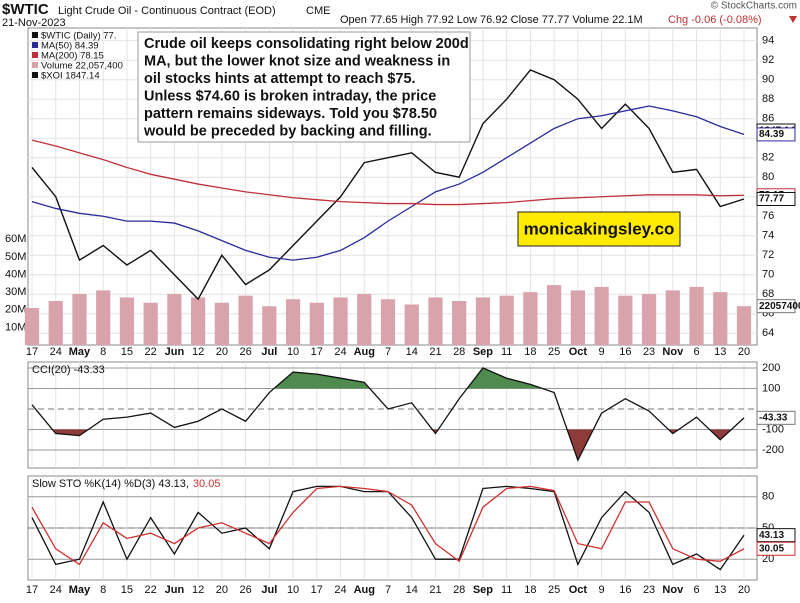 This screenshot has height=603, width=800. I want to click on x-tick-label: Jul, so click(269, 352).